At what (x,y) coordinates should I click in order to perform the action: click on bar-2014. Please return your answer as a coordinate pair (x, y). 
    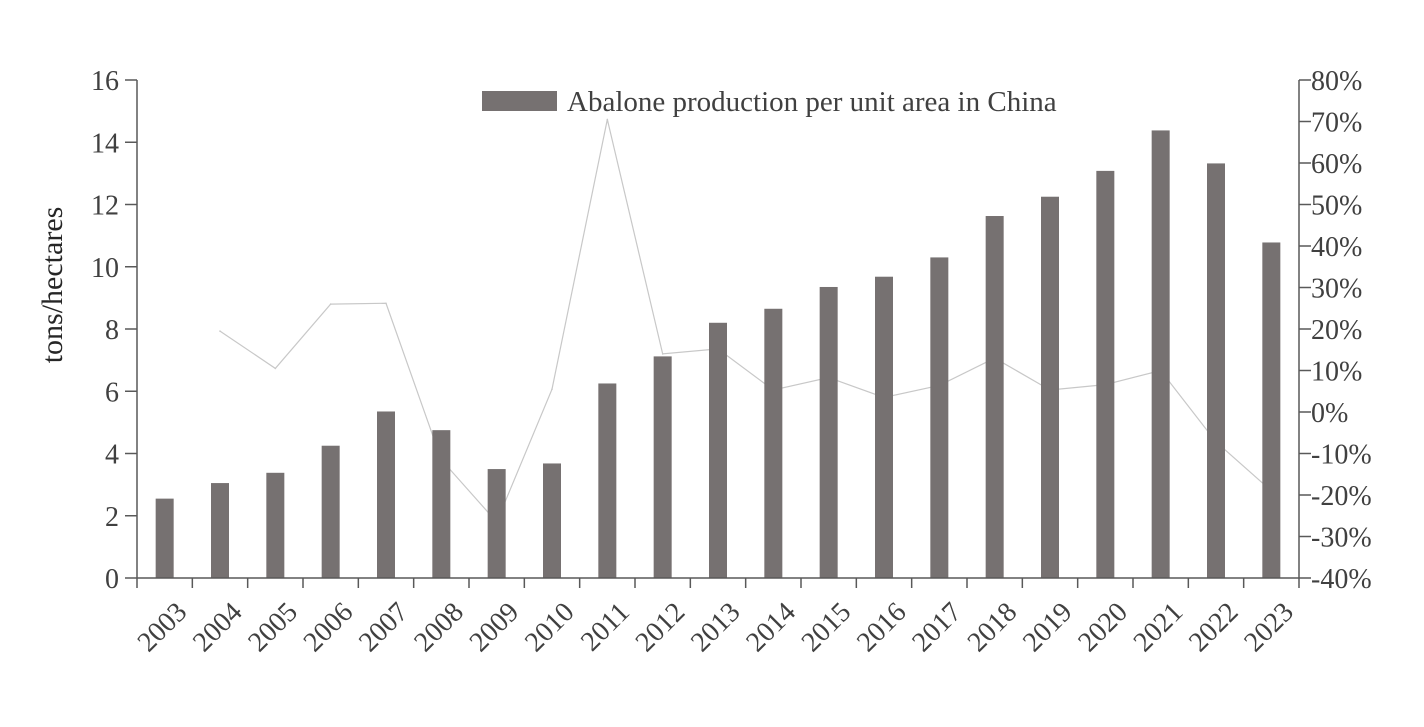
    Looking at the image, I should click on (773, 443).